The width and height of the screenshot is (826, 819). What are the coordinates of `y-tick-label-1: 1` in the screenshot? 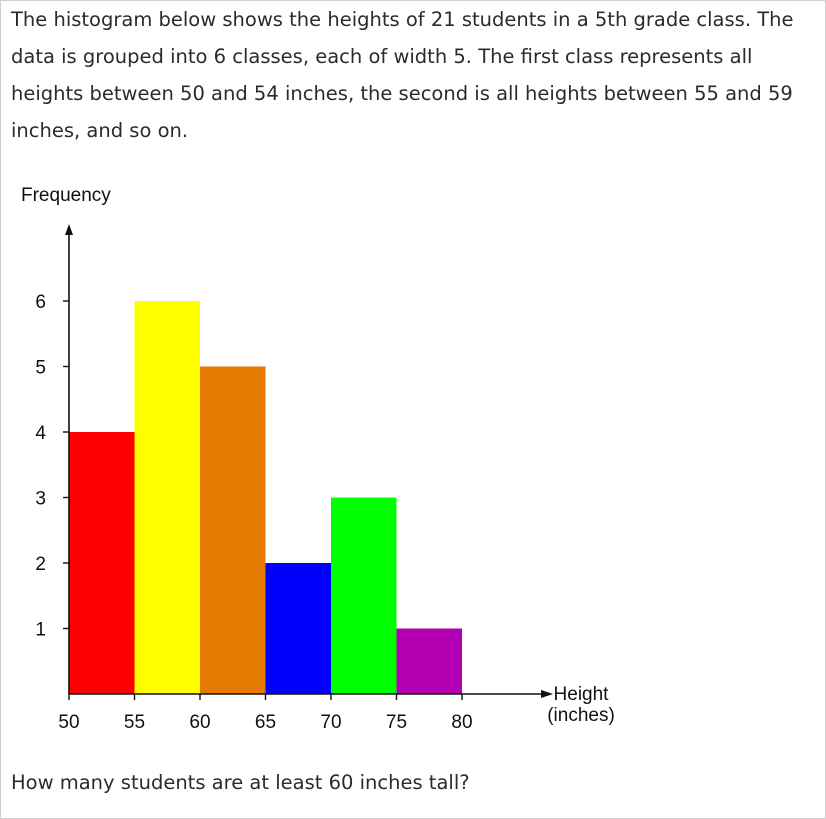 It's located at (40, 630).